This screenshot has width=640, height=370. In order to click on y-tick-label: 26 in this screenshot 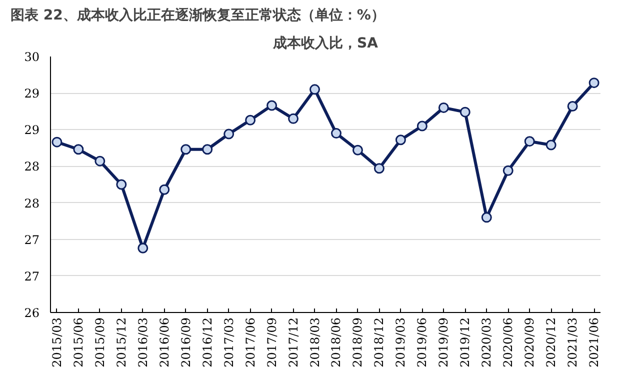, I will do `click(32, 313)`.